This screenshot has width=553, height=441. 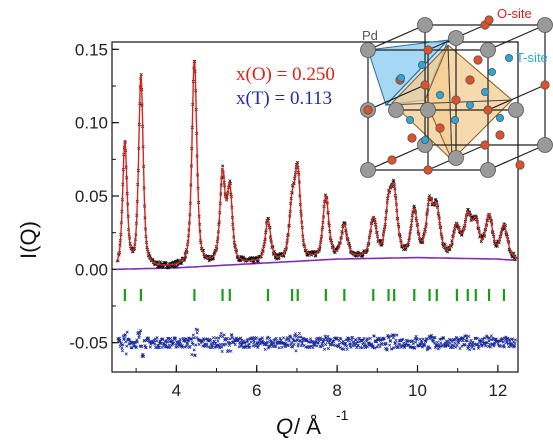 I want to click on difference-points, so click(x=317, y=343).